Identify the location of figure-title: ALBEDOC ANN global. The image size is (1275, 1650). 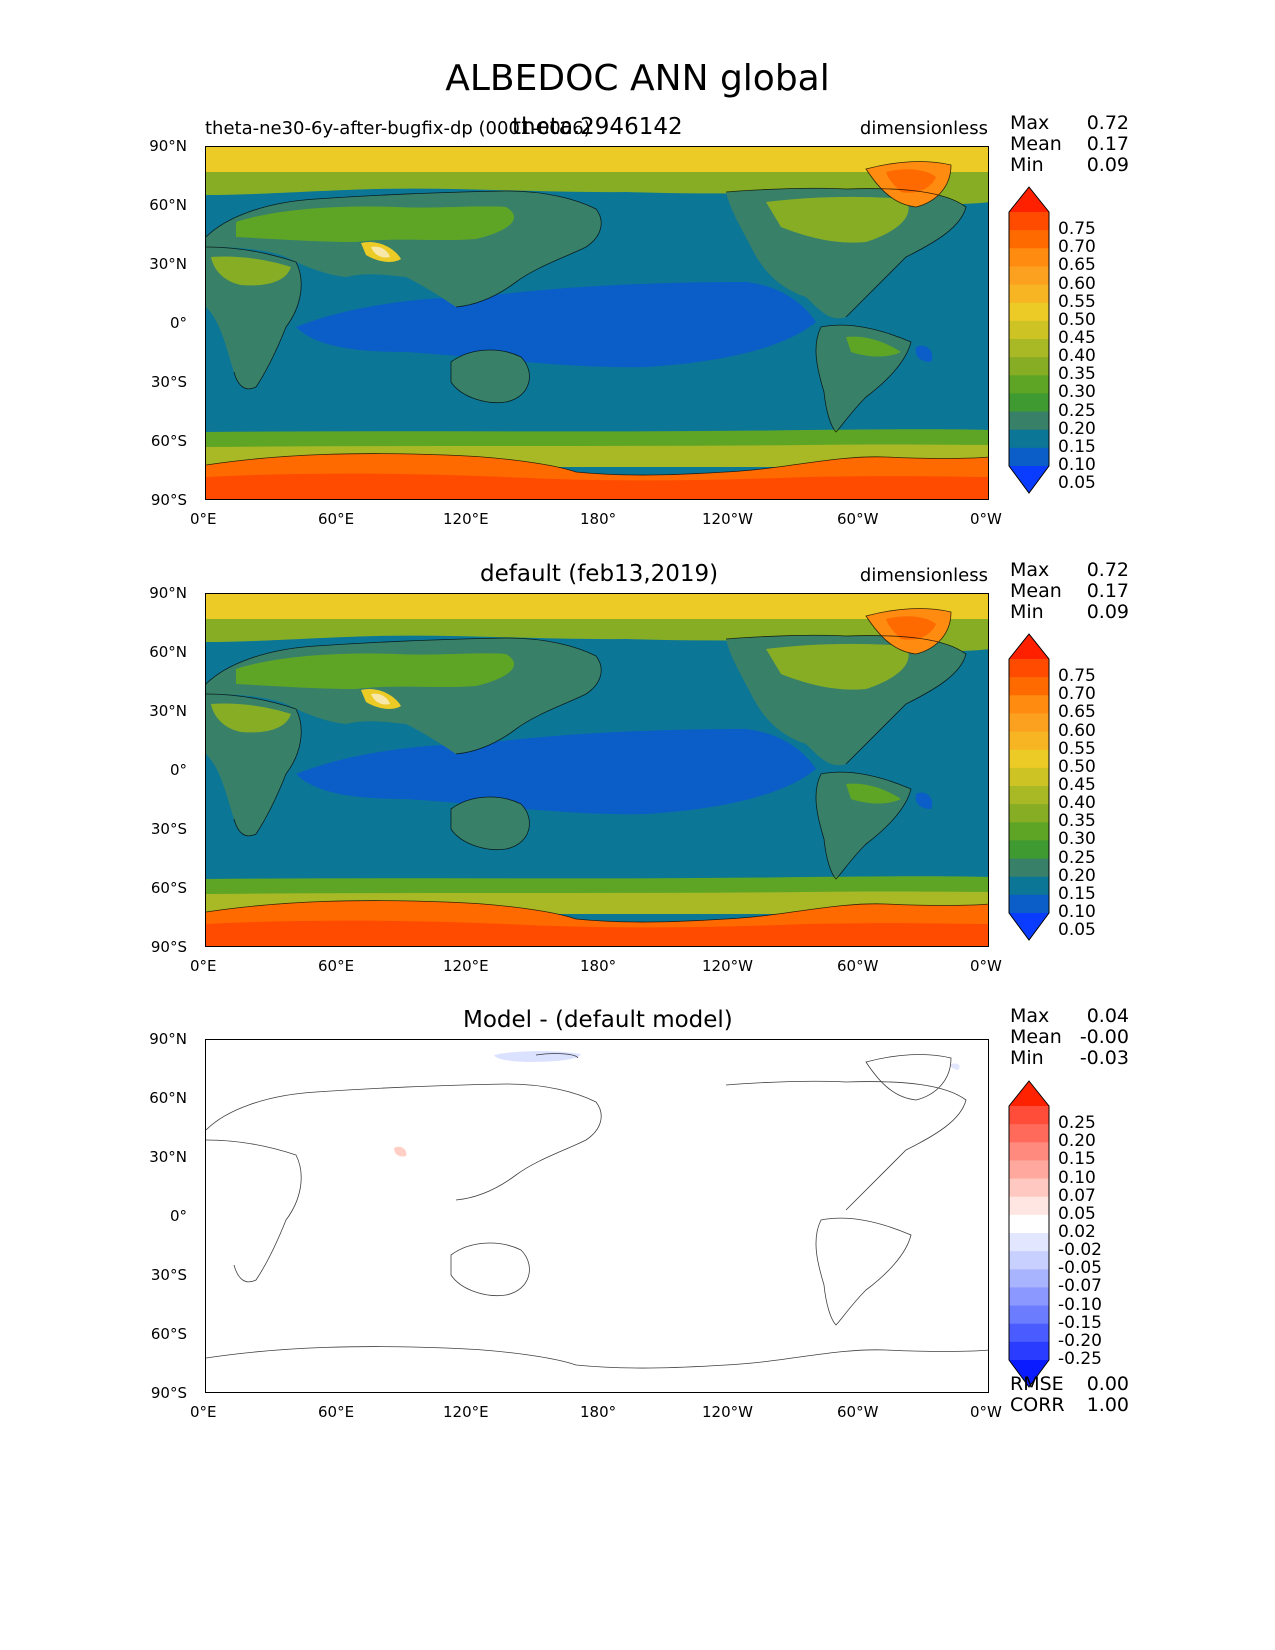
(637, 78).